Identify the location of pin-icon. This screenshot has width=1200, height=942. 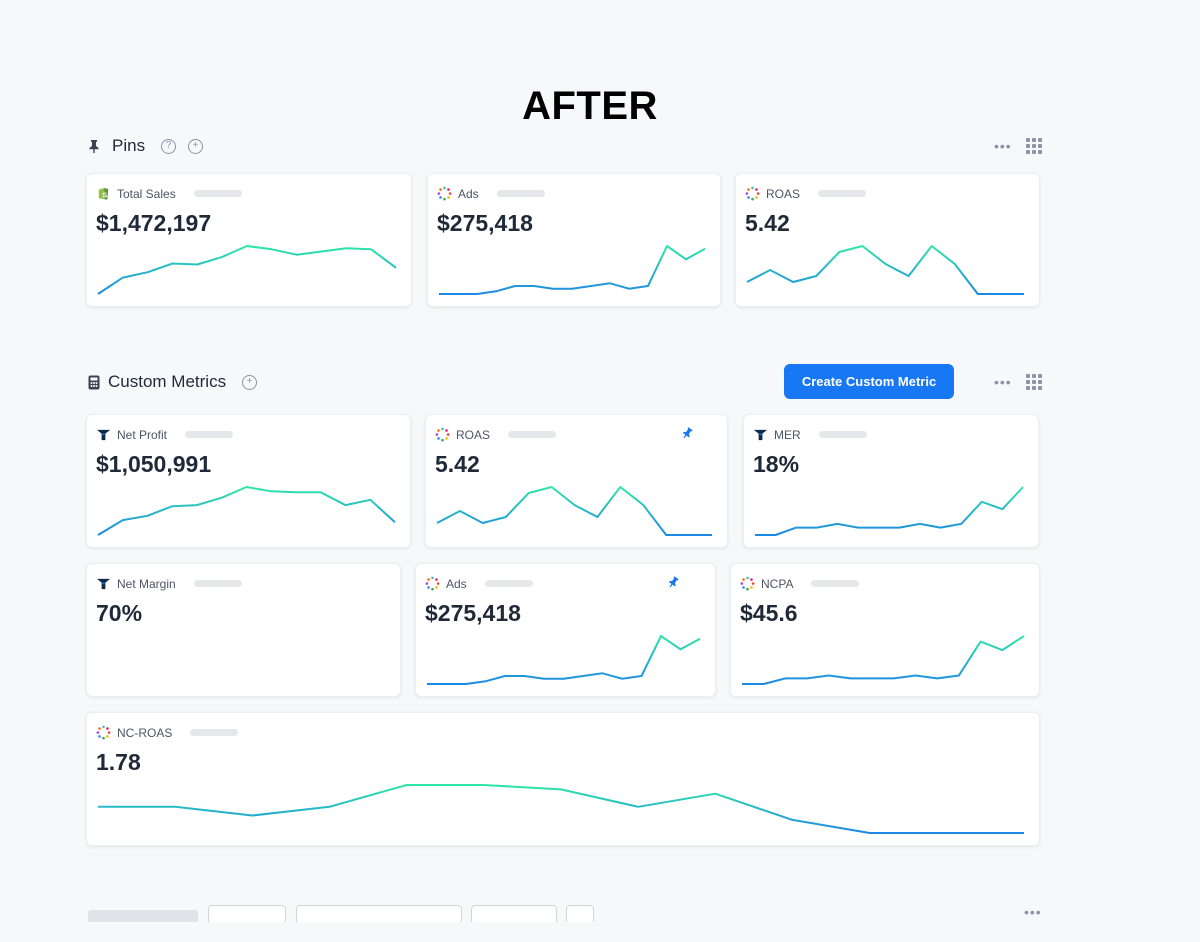
(94, 146).